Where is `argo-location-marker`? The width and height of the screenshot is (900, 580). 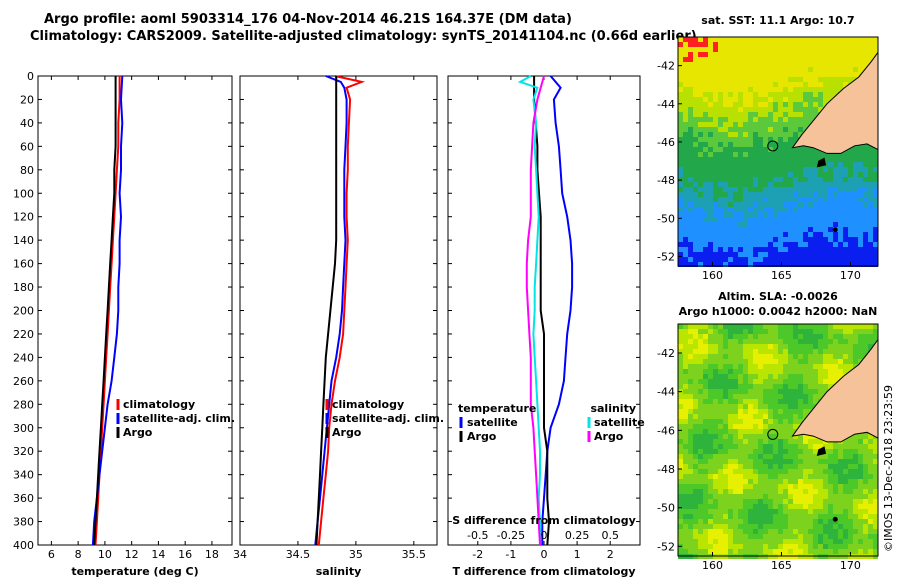 argo-location-marker is located at coordinates (773, 434).